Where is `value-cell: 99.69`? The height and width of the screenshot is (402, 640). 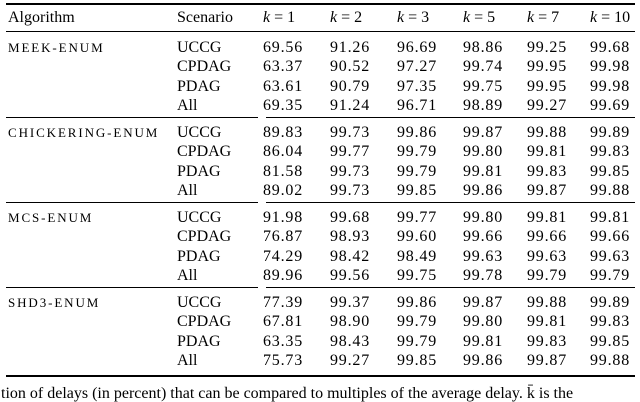 value-cell: 99.69 is located at coordinates (610, 105).